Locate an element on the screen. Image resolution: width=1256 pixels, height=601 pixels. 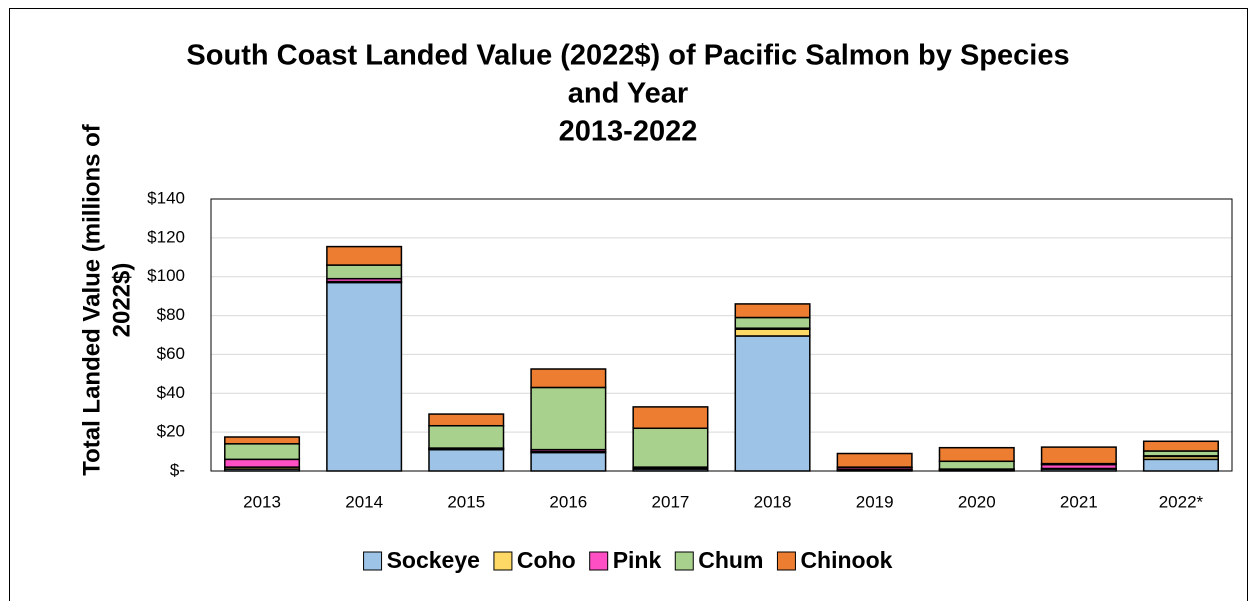
y-tick-label: $40 is located at coordinates (171, 392).